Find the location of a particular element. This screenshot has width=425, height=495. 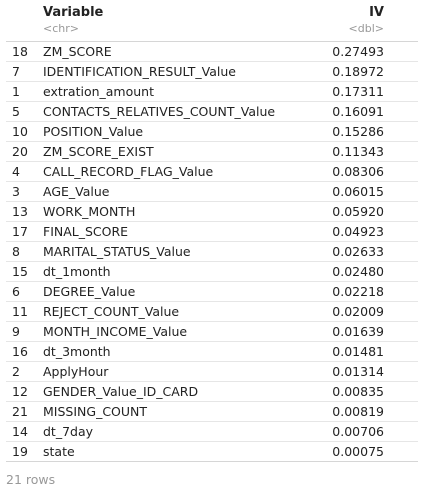

row-index: 13 is located at coordinates (20, 211).